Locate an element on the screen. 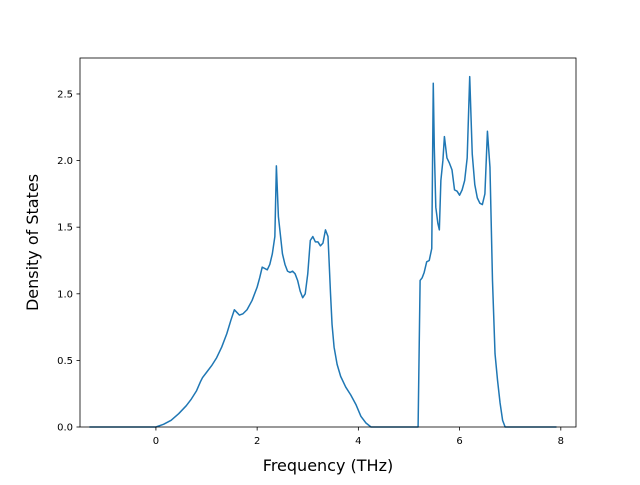  x-axis-ticks: 0 2 4 6 8 is located at coordinates (358, 437).